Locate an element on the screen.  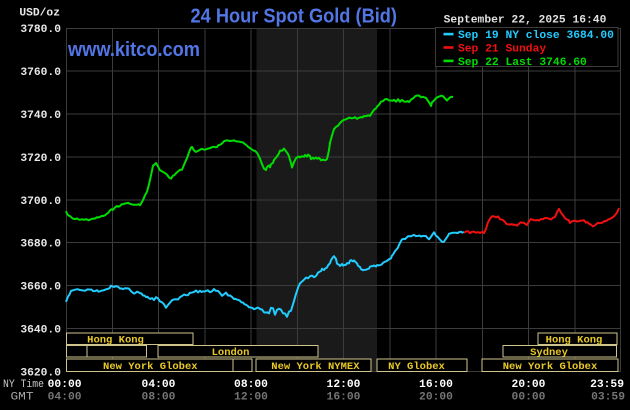
svg-text: New York NYMEX is located at coordinates (315, 367).